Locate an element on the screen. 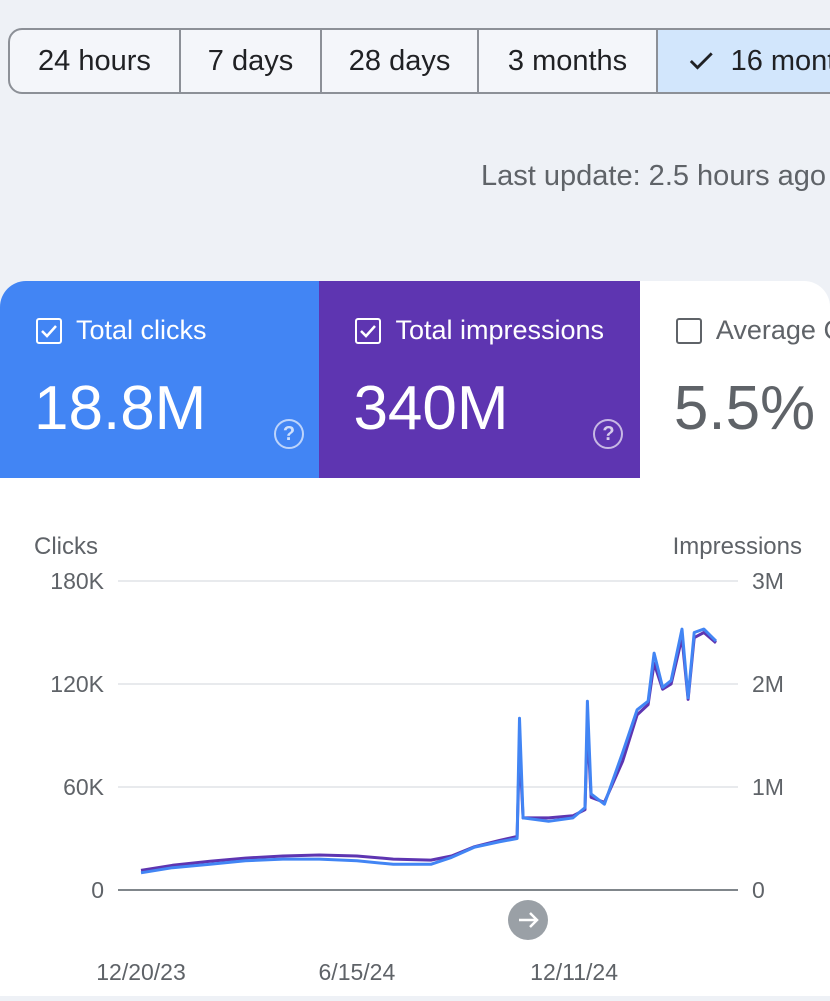 The image size is (830, 1001). y-right-tick: 1M is located at coordinates (768, 787).